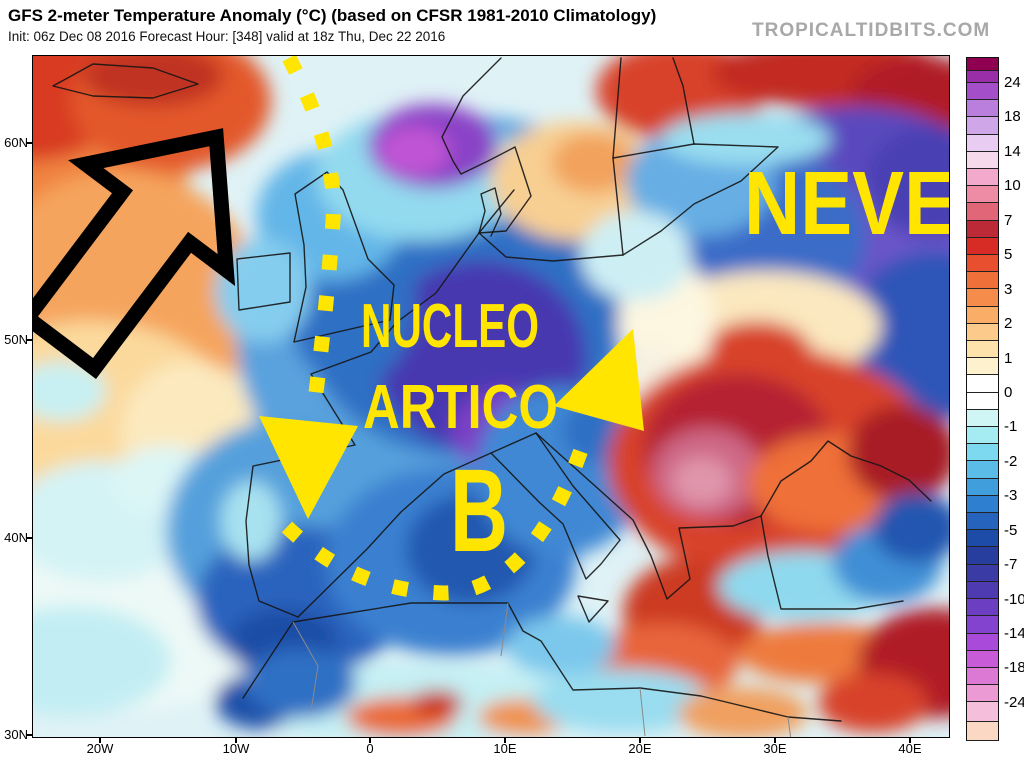  What do you see at coordinates (1014, 634) in the screenshot?
I see `colorbar-label: -14` at bounding box center [1014, 634].